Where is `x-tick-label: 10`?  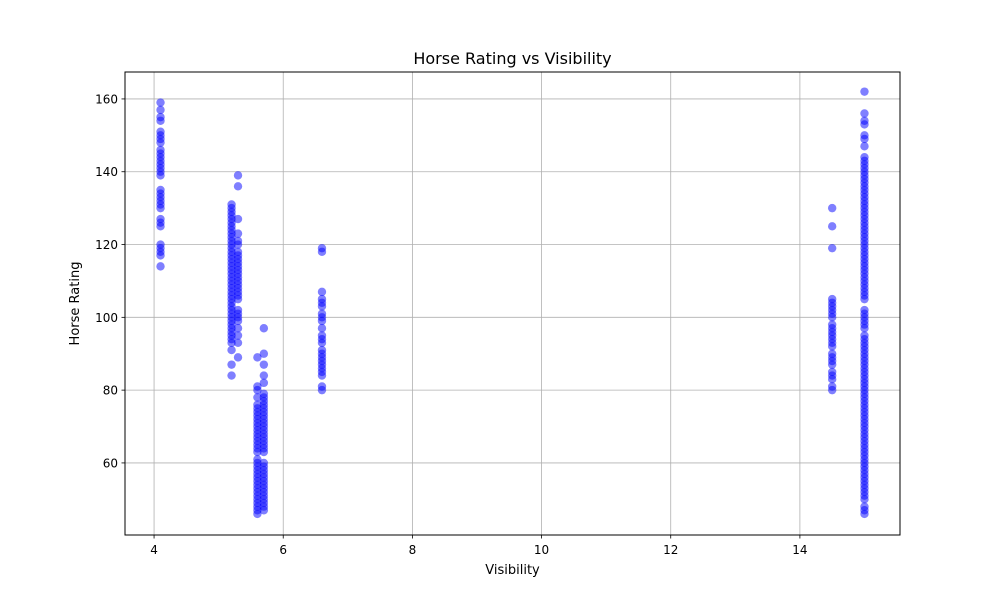
x-tick-label: 10 is located at coordinates (541, 550).